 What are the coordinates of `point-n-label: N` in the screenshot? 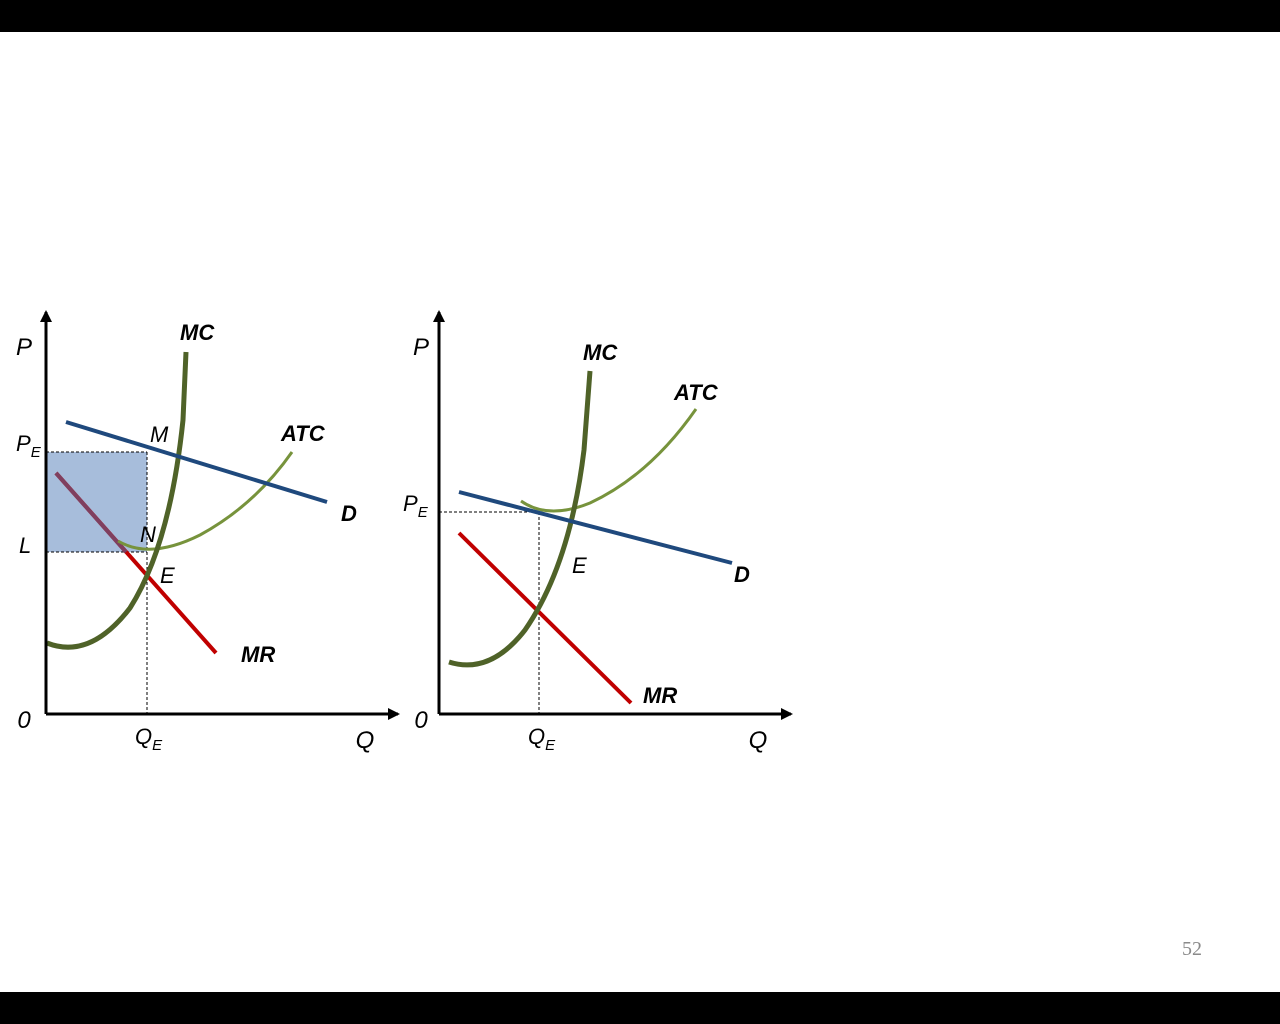 It's located at (148, 534).